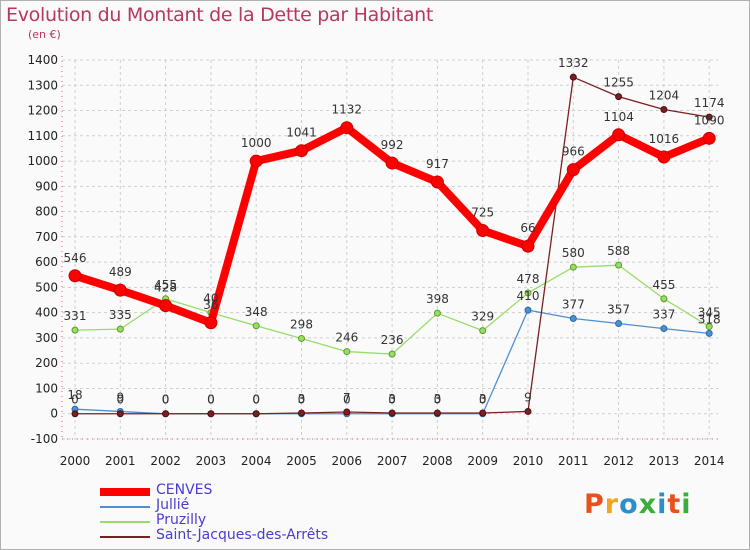 The width and height of the screenshot is (750, 550). I want to click on y-tick-label: 1400, so click(42, 60).